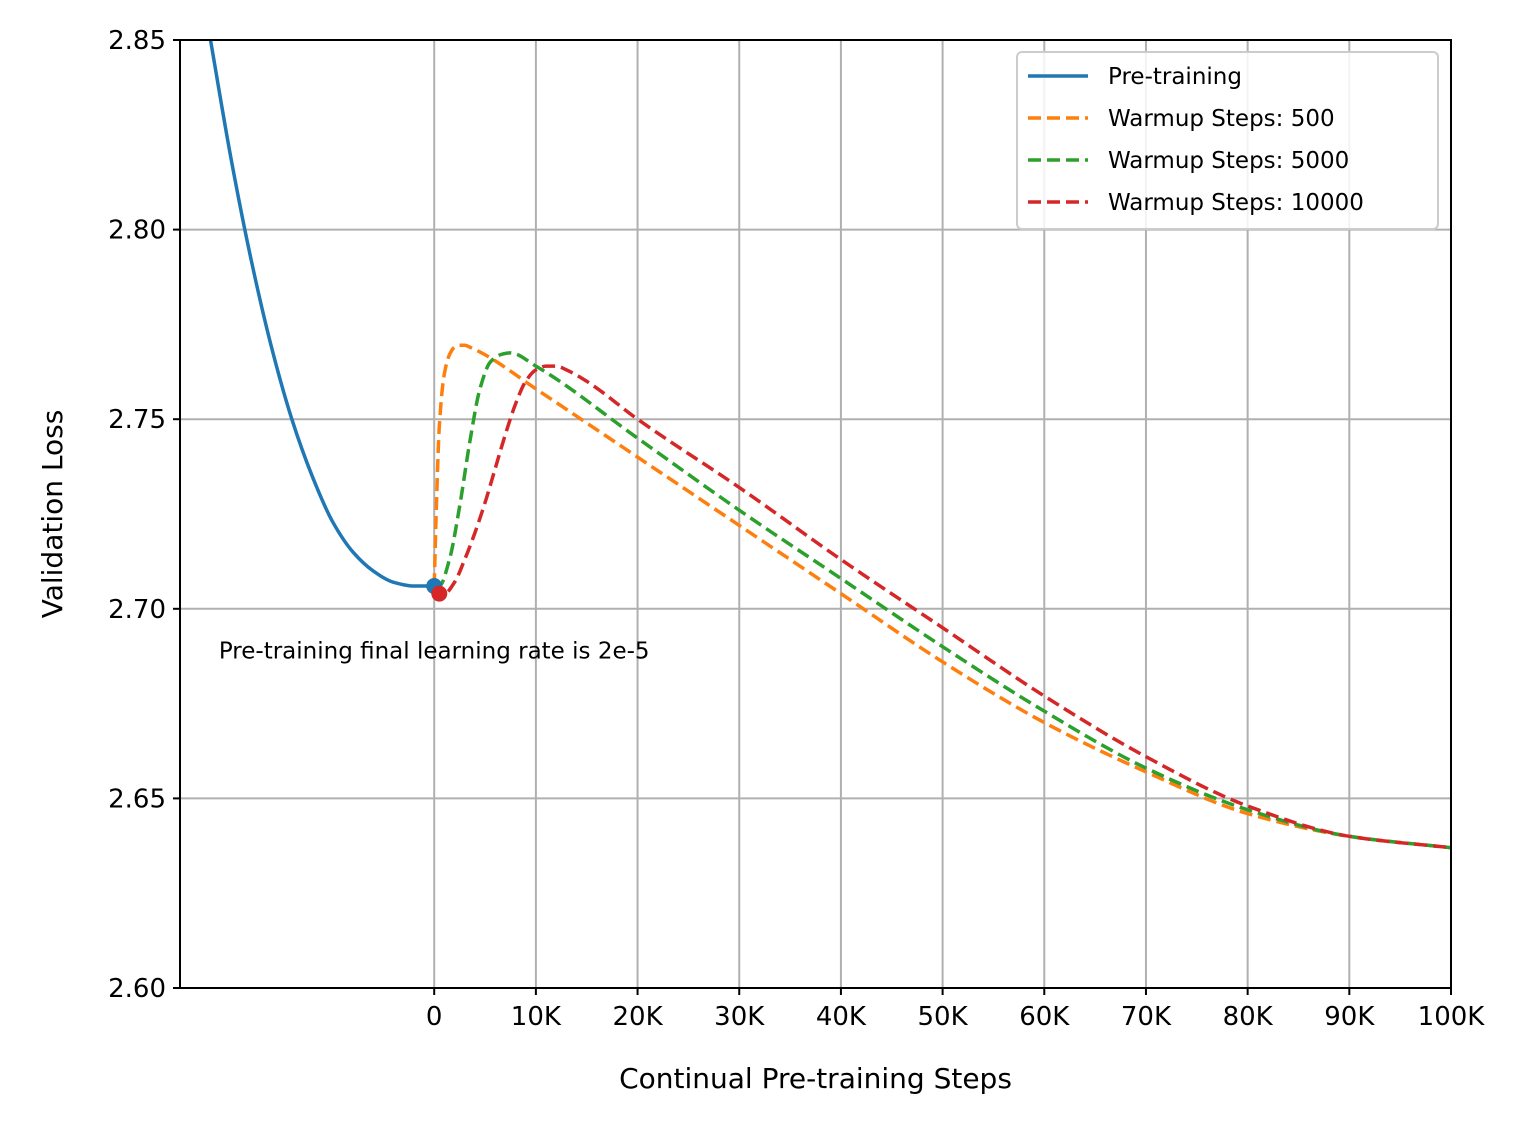 Image resolution: width=1523 pixels, height=1122 pixels. I want to click on x-axis-title: Continual Pre-training Steps, so click(815, 1078).